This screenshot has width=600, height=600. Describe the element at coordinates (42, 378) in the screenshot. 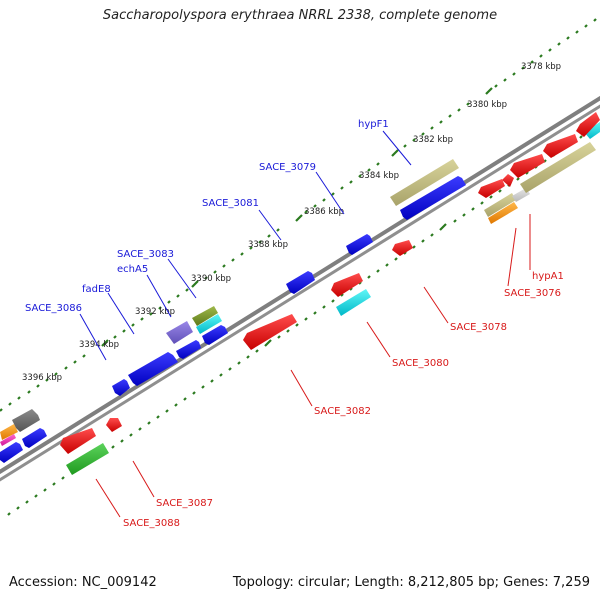

I see `scale-label: 3396 kbp` at that location.